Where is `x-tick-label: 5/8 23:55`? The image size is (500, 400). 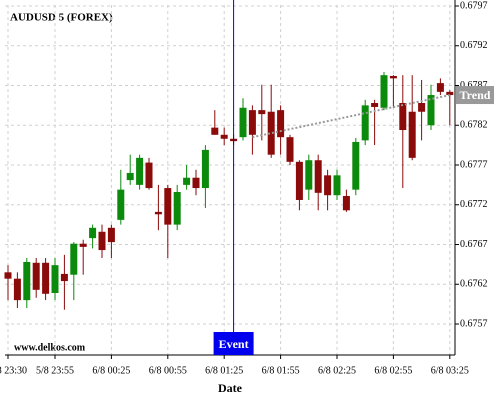 x-tick-label: 5/8 23:55 is located at coordinates (55, 370).